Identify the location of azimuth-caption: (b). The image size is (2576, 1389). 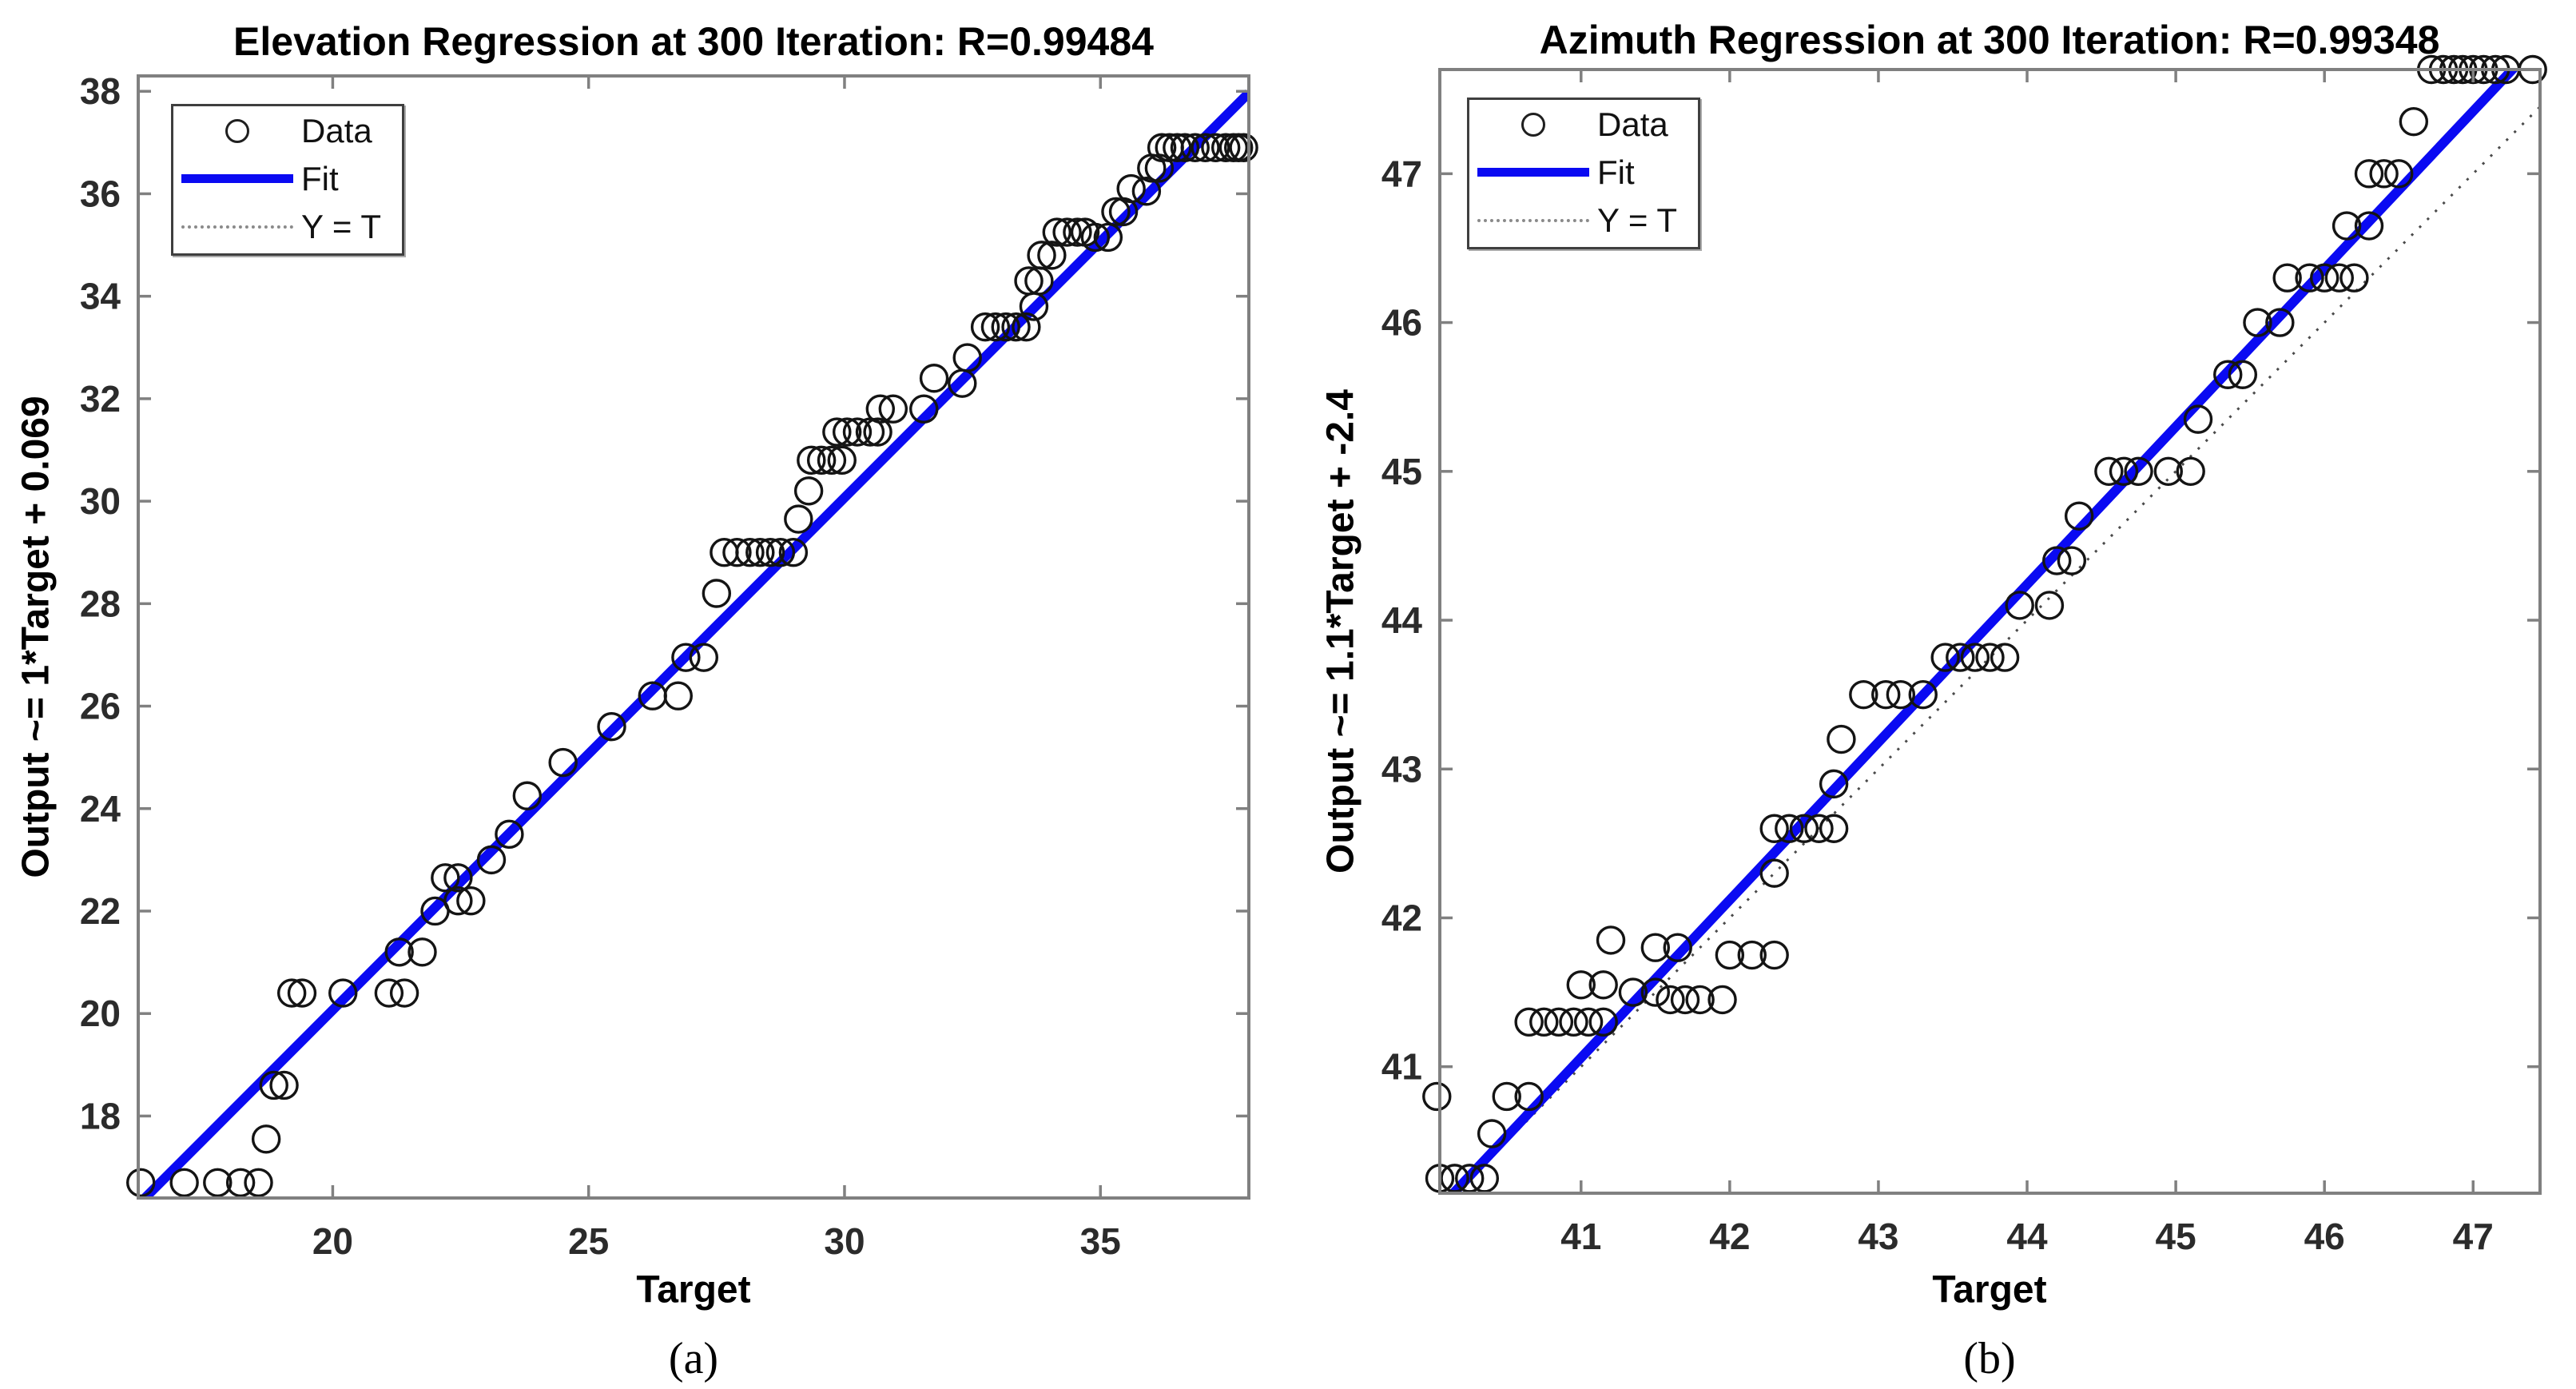
(1989, 1358).